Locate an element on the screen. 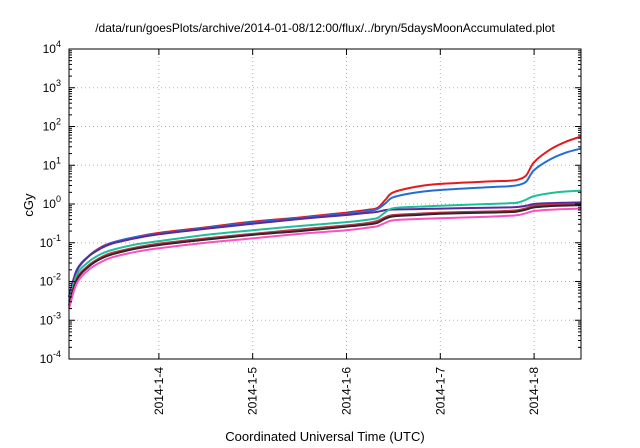  x-tick-label: 2014-1-8 is located at coordinates (534, 391).